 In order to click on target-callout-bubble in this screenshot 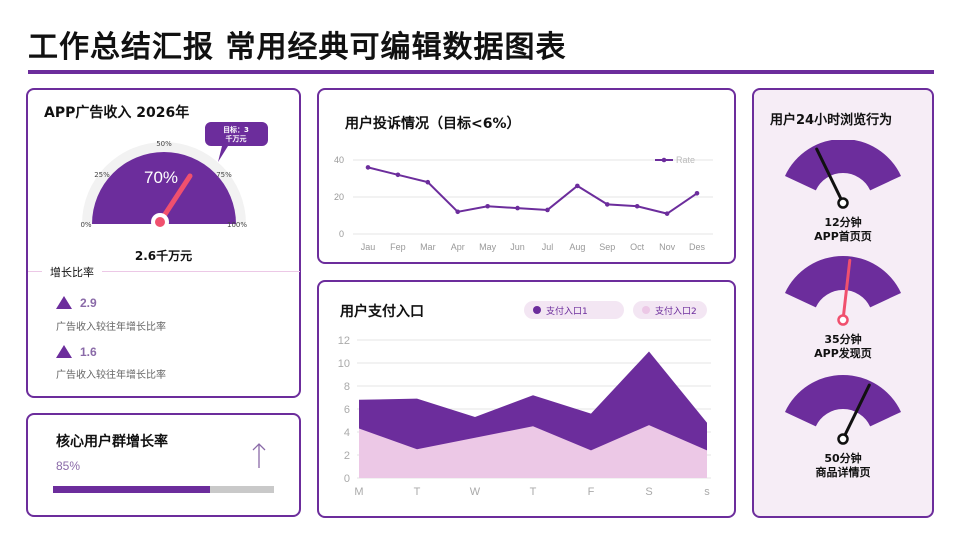, I will do `click(236, 142)`.